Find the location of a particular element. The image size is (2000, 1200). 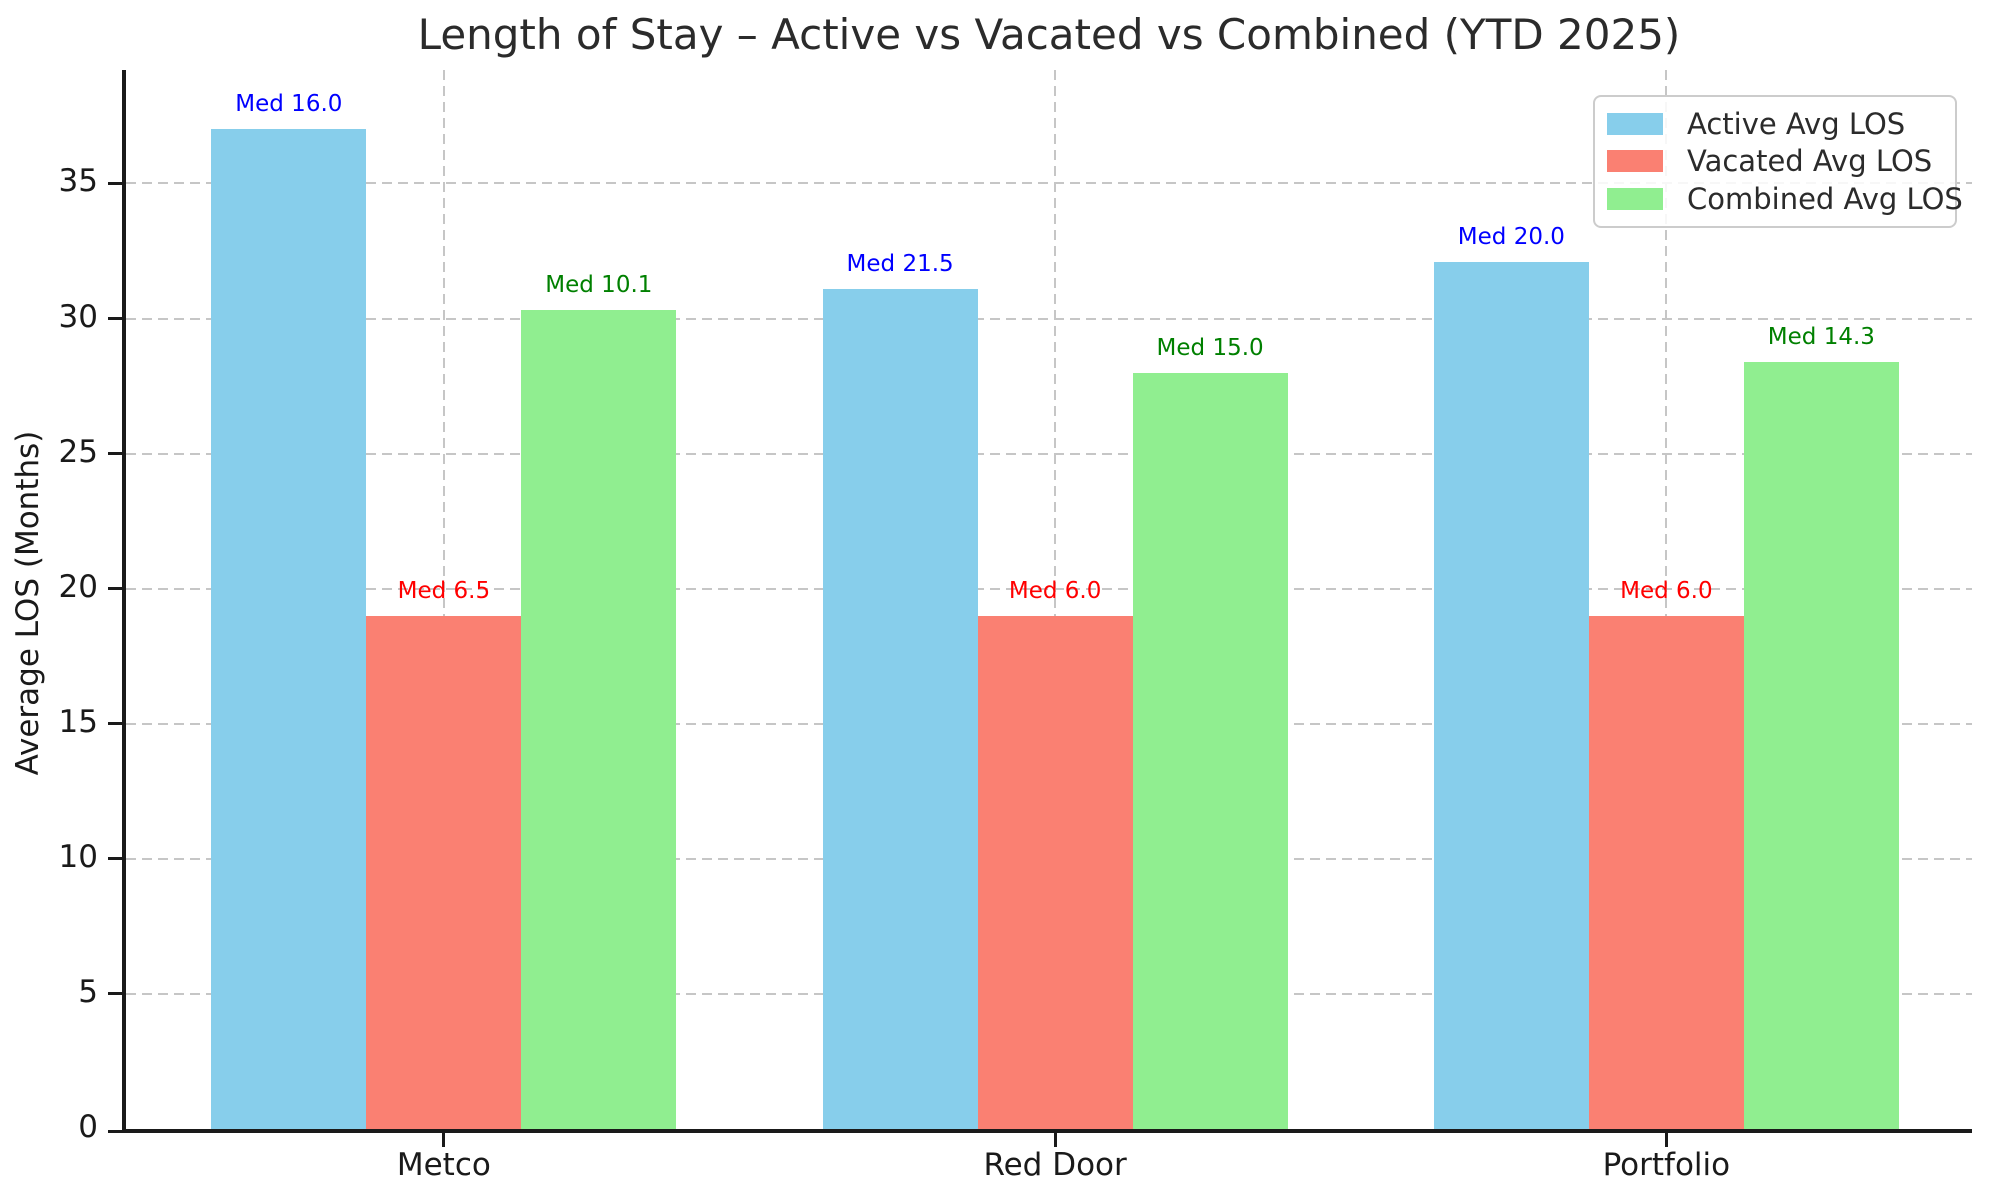

legend-label-active-avg-los: Active Avg LOS is located at coordinates (1796, 123).